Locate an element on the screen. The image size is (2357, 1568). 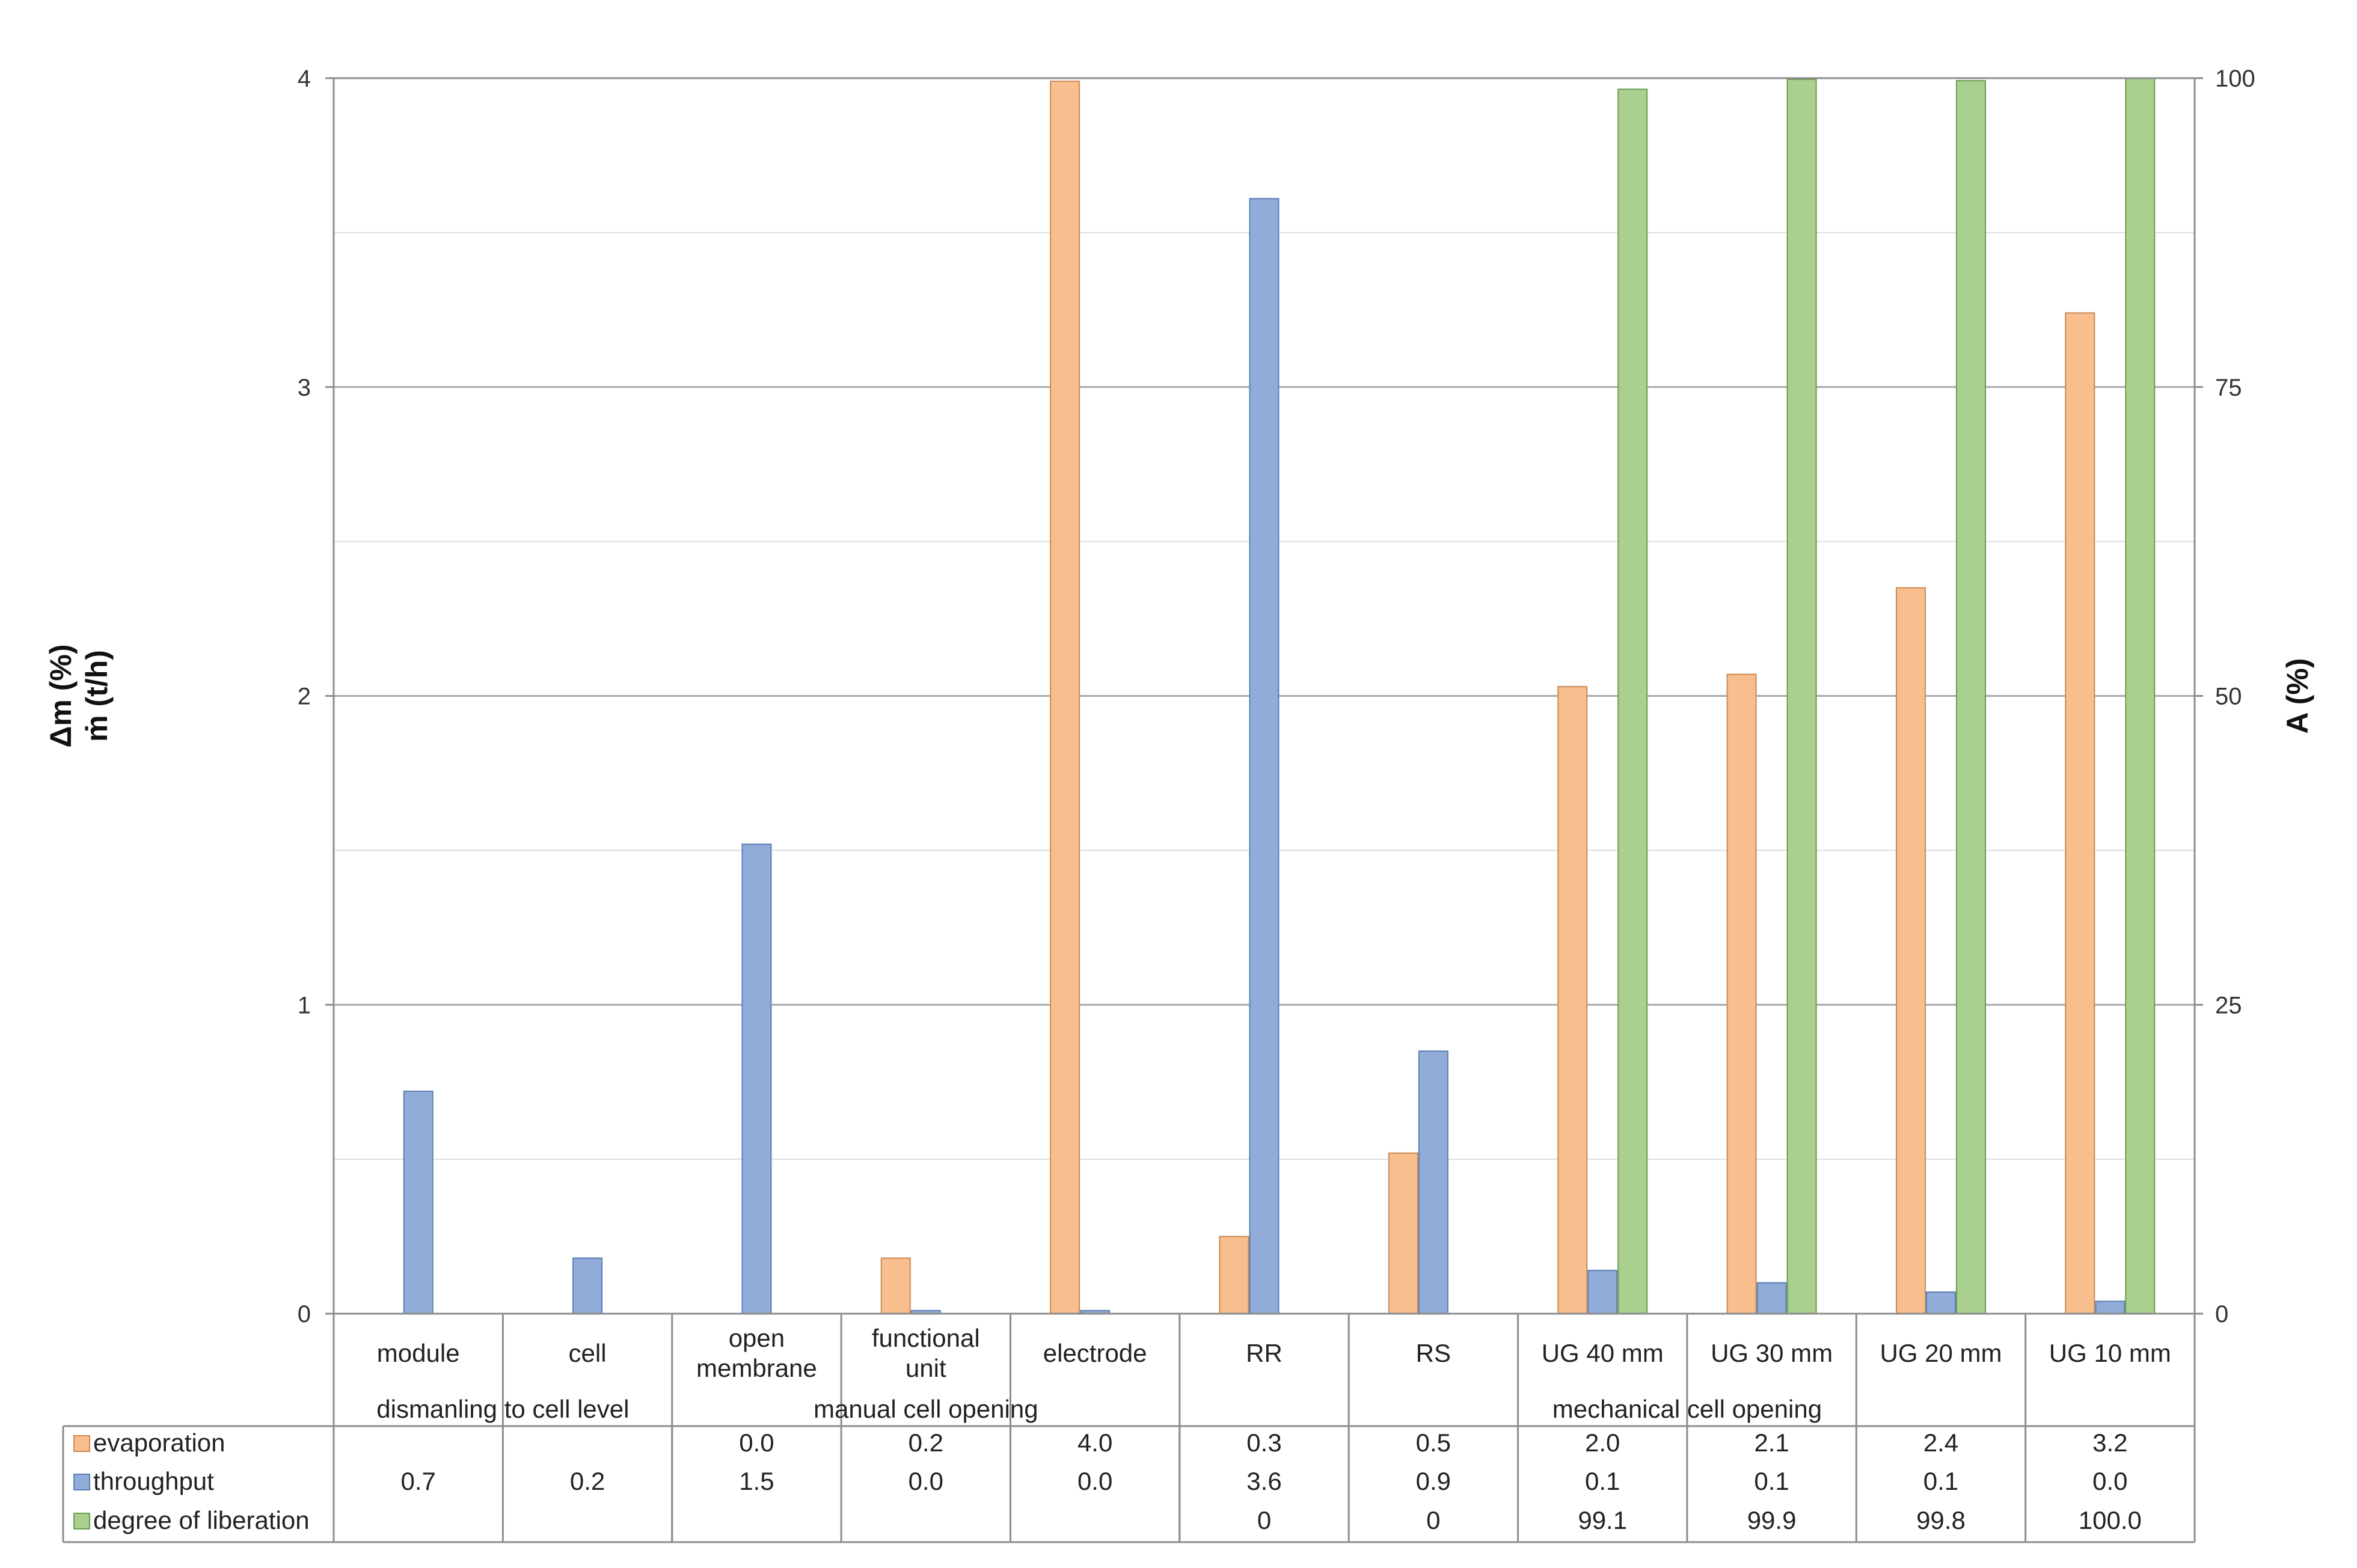
data-table-value: 1.5 is located at coordinates (756, 1481).